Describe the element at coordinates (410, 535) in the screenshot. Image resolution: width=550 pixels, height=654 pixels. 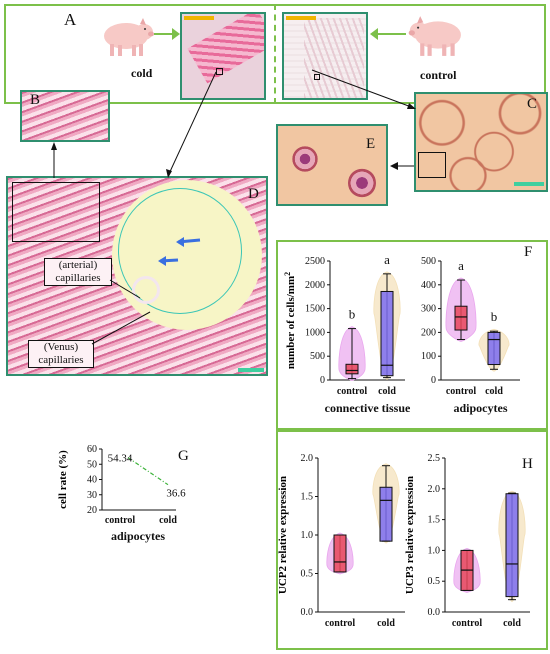
I see `chart-h-right-y-label: UCP3 relative expression` at that location.